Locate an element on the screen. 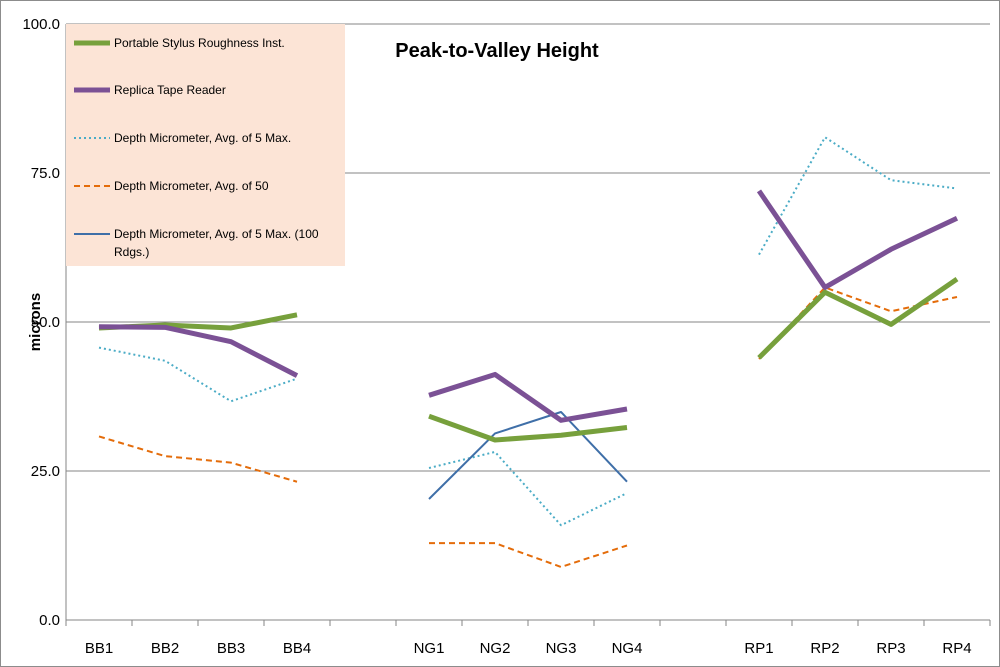  x-tick-label: RP4 is located at coordinates (956, 648).